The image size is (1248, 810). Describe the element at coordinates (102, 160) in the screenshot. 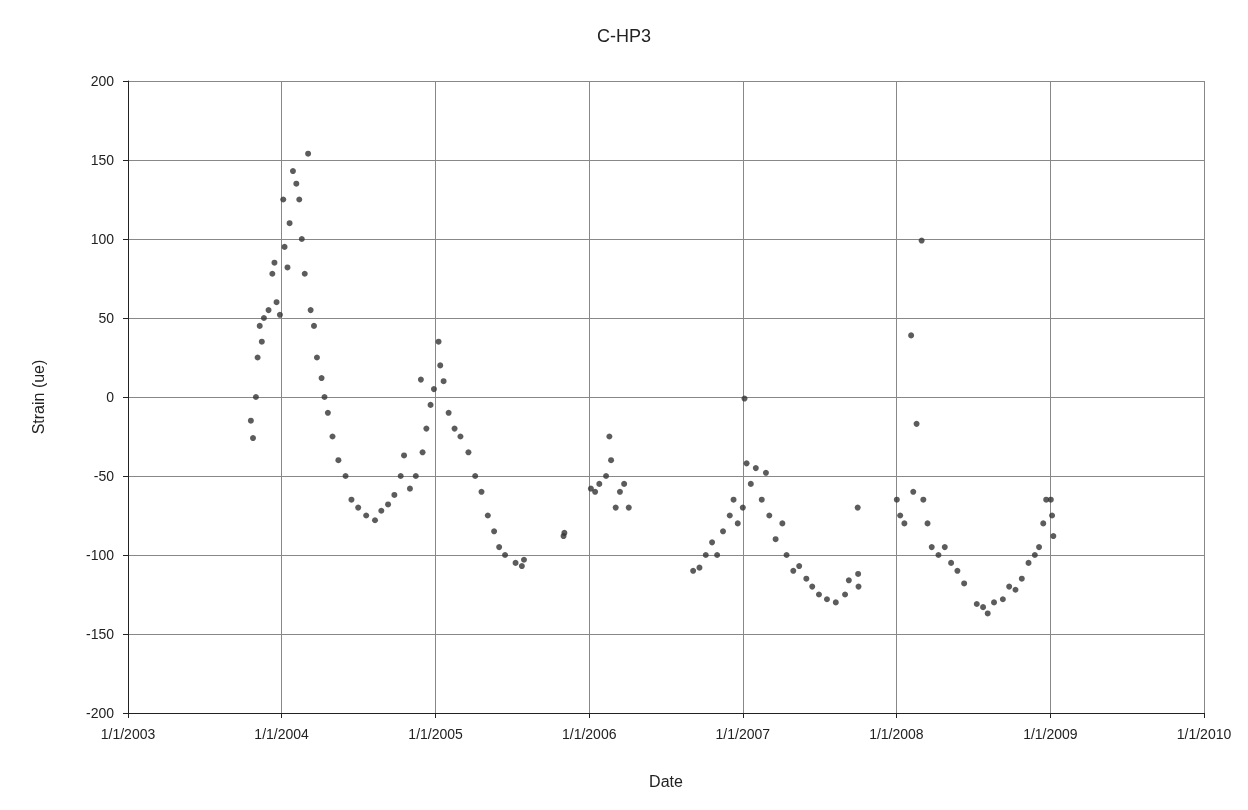

I see `y-tick-label: 150` at that location.